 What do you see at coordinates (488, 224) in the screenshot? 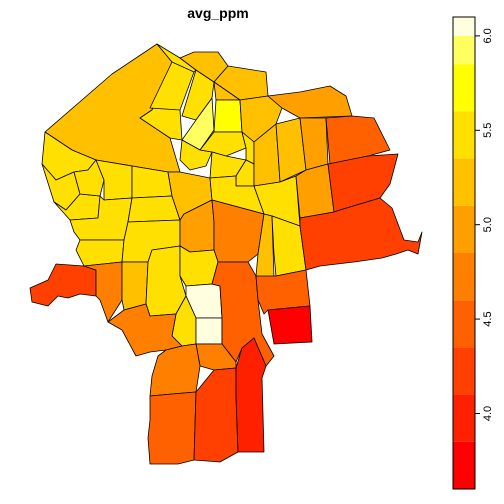
I see `legend-tick-label: 5.0` at bounding box center [488, 224].